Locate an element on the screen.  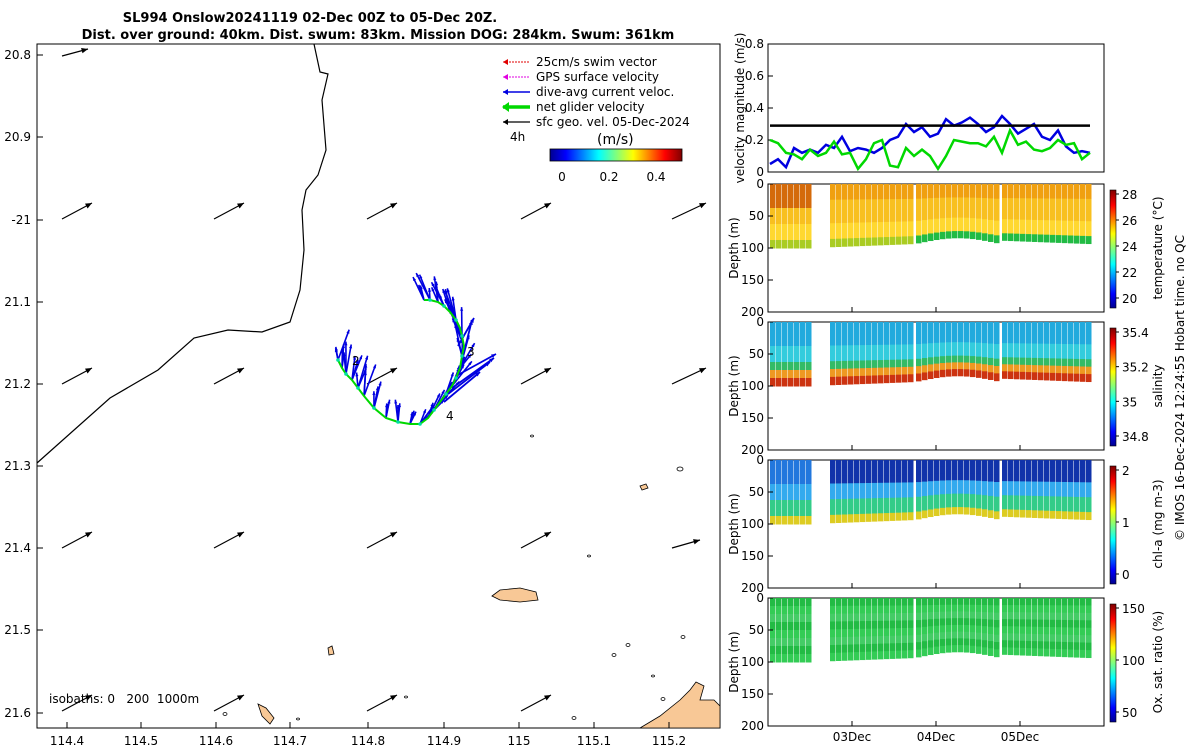
depth-ylabel: Depth (m) is located at coordinates (734, 385).